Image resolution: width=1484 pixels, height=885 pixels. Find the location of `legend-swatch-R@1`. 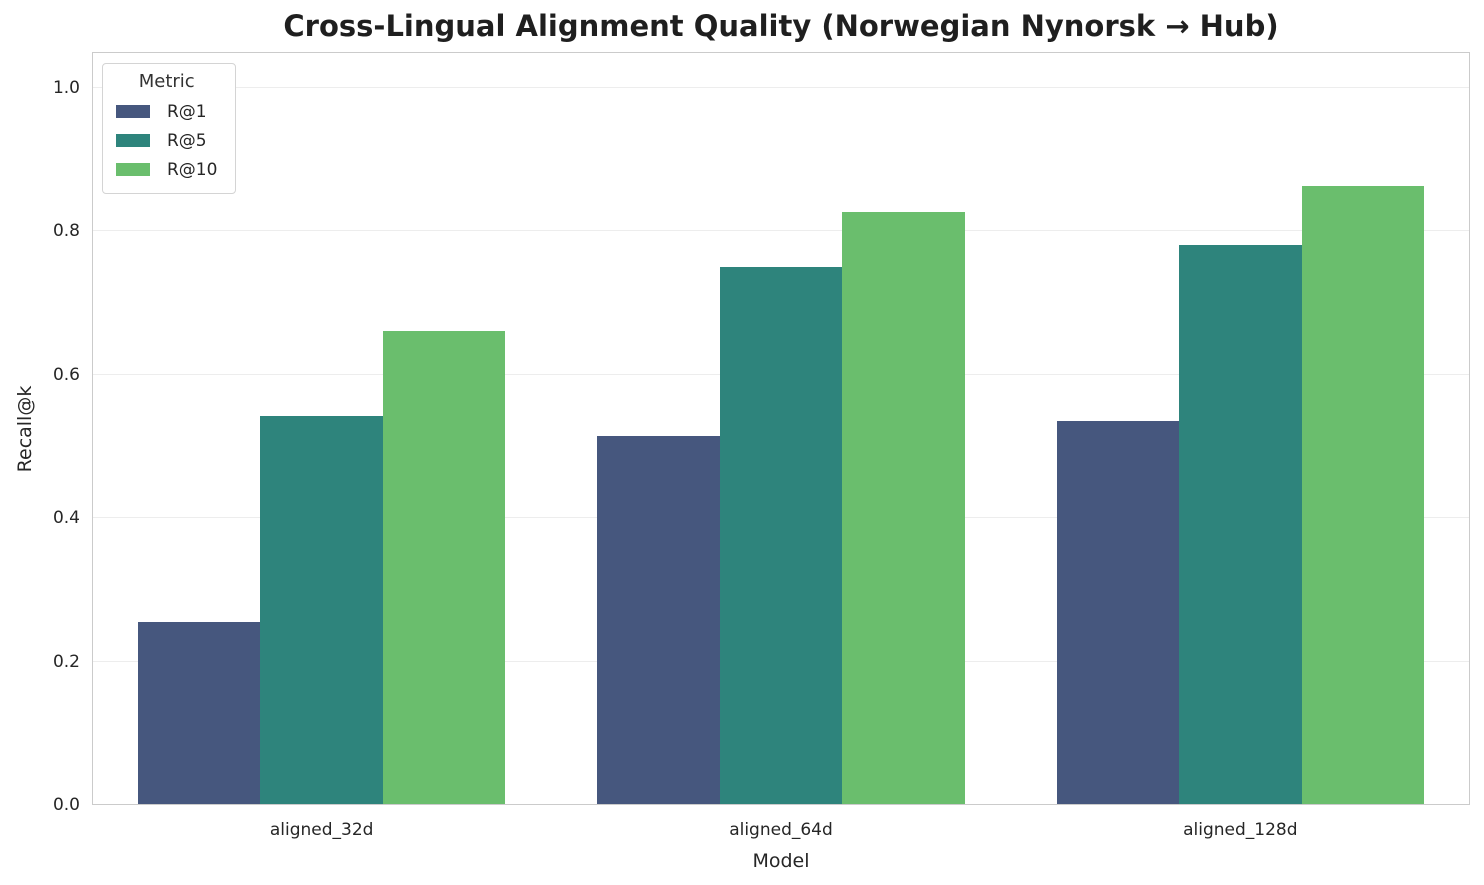

legend-swatch-R@1 is located at coordinates (133, 111).